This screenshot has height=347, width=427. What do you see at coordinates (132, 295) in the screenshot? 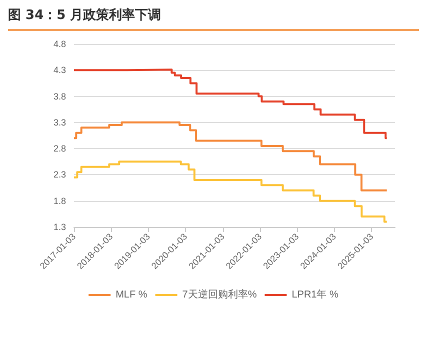
I see `legend-label: MLF %` at bounding box center [132, 295].